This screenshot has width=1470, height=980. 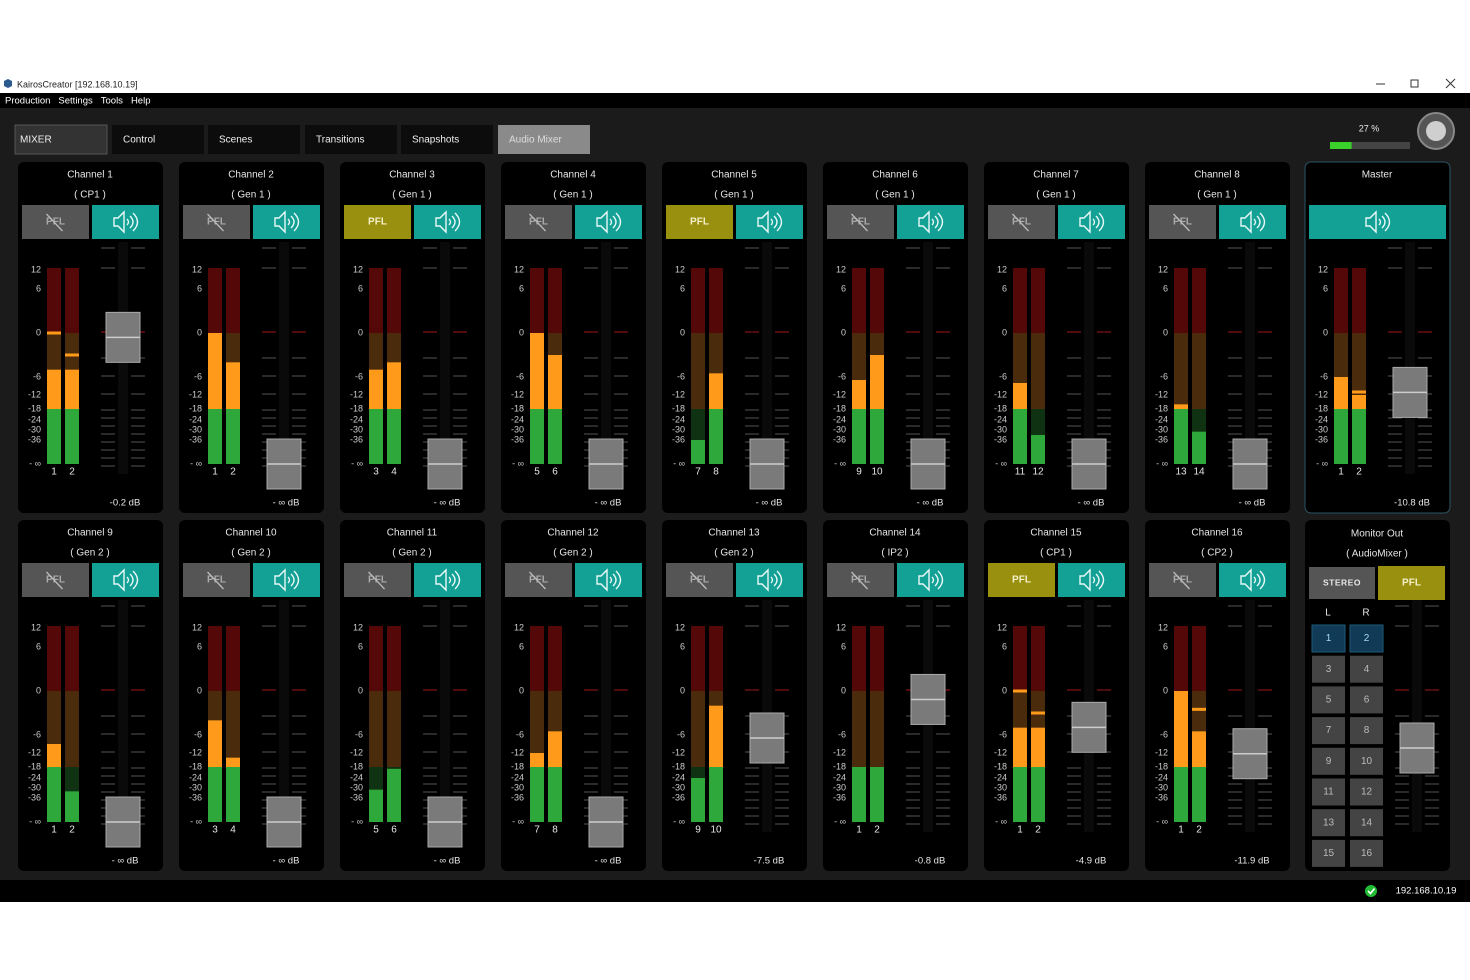 What do you see at coordinates (1450, 83) in the screenshot?
I see `close-button` at bounding box center [1450, 83].